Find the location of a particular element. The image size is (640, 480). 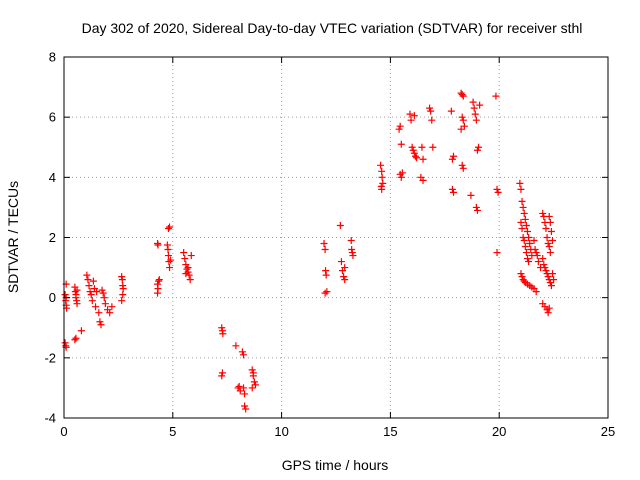

y-tick-label: 6 is located at coordinates (52, 117).